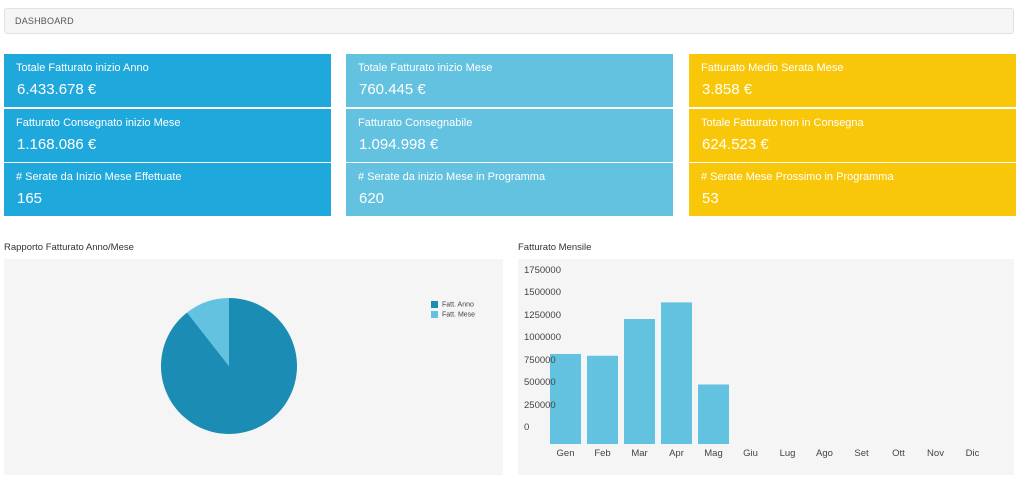  What do you see at coordinates (639, 381) in the screenshot?
I see `bar-mar` at bounding box center [639, 381].